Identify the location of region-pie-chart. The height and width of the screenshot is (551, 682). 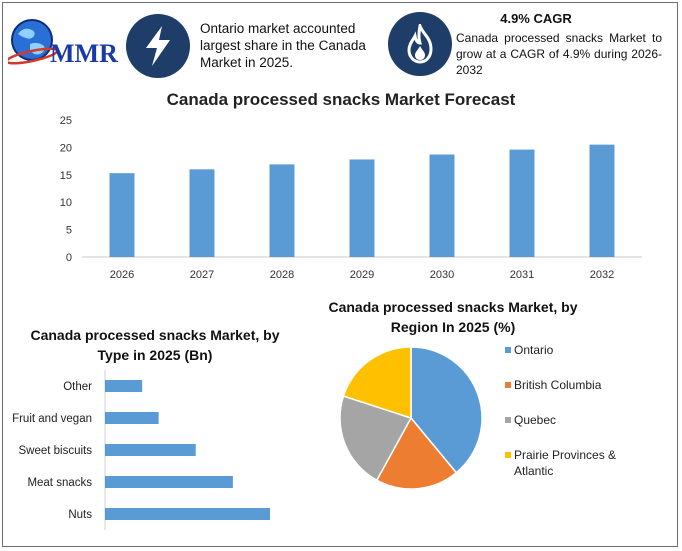
(411, 418).